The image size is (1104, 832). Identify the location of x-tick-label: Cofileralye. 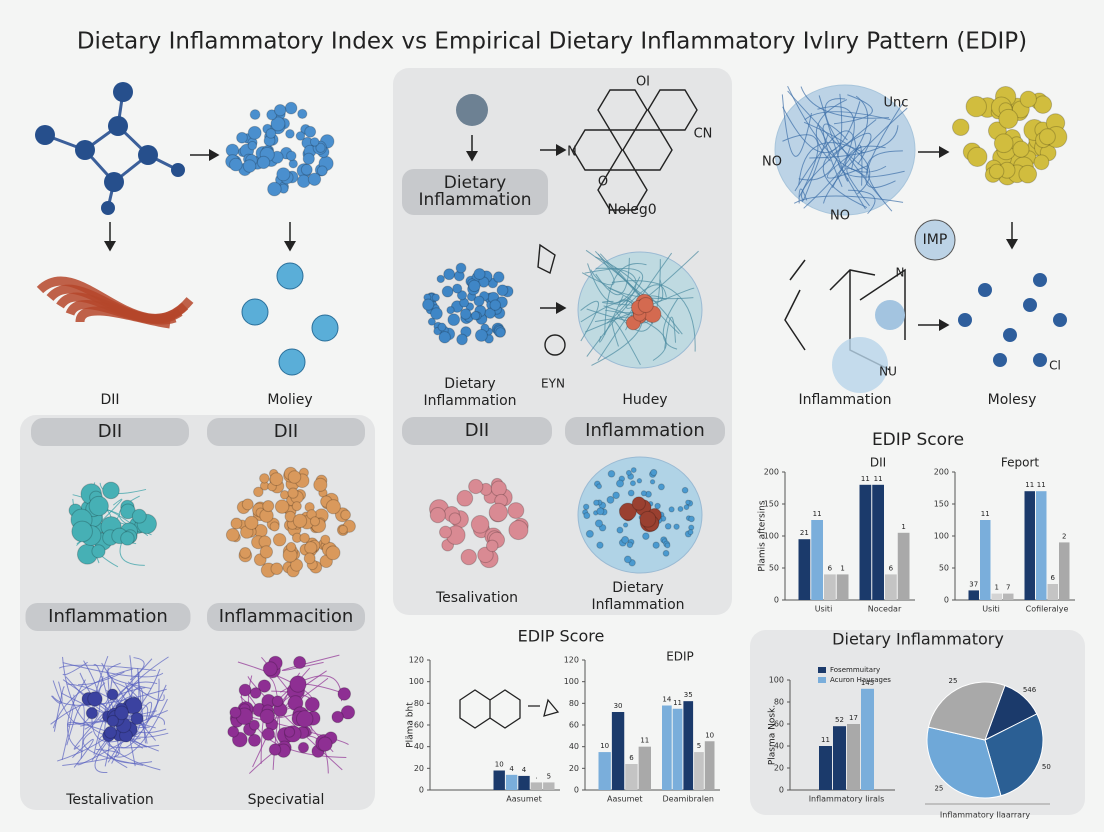
(1047, 609).